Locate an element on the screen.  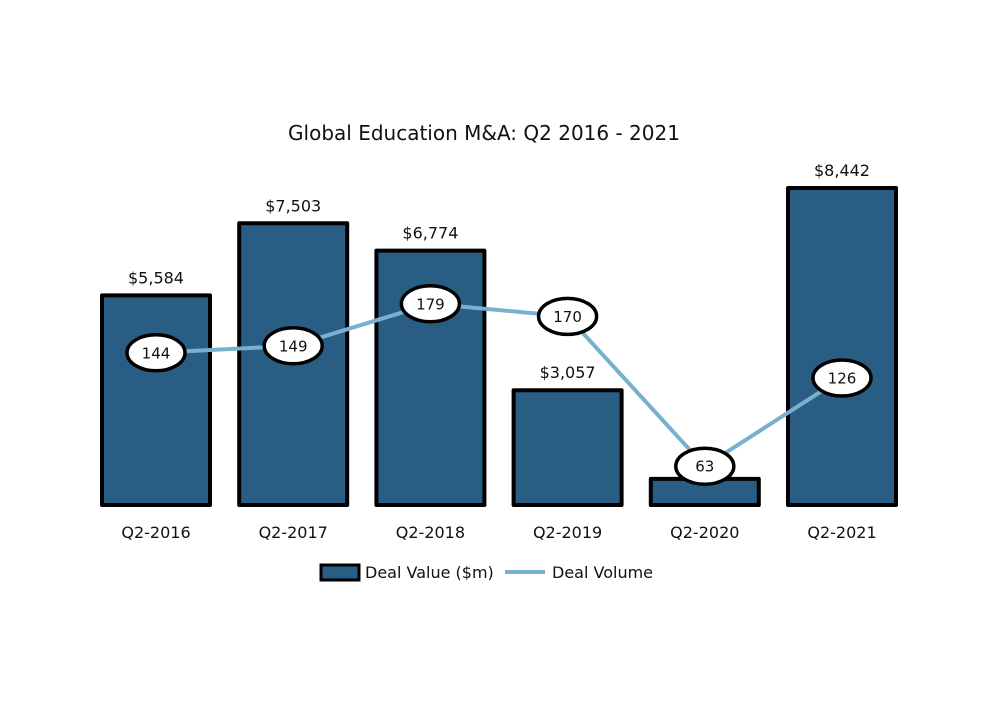
legend: Deal Value ($m) Deal Volume is located at coordinates (486, 572).